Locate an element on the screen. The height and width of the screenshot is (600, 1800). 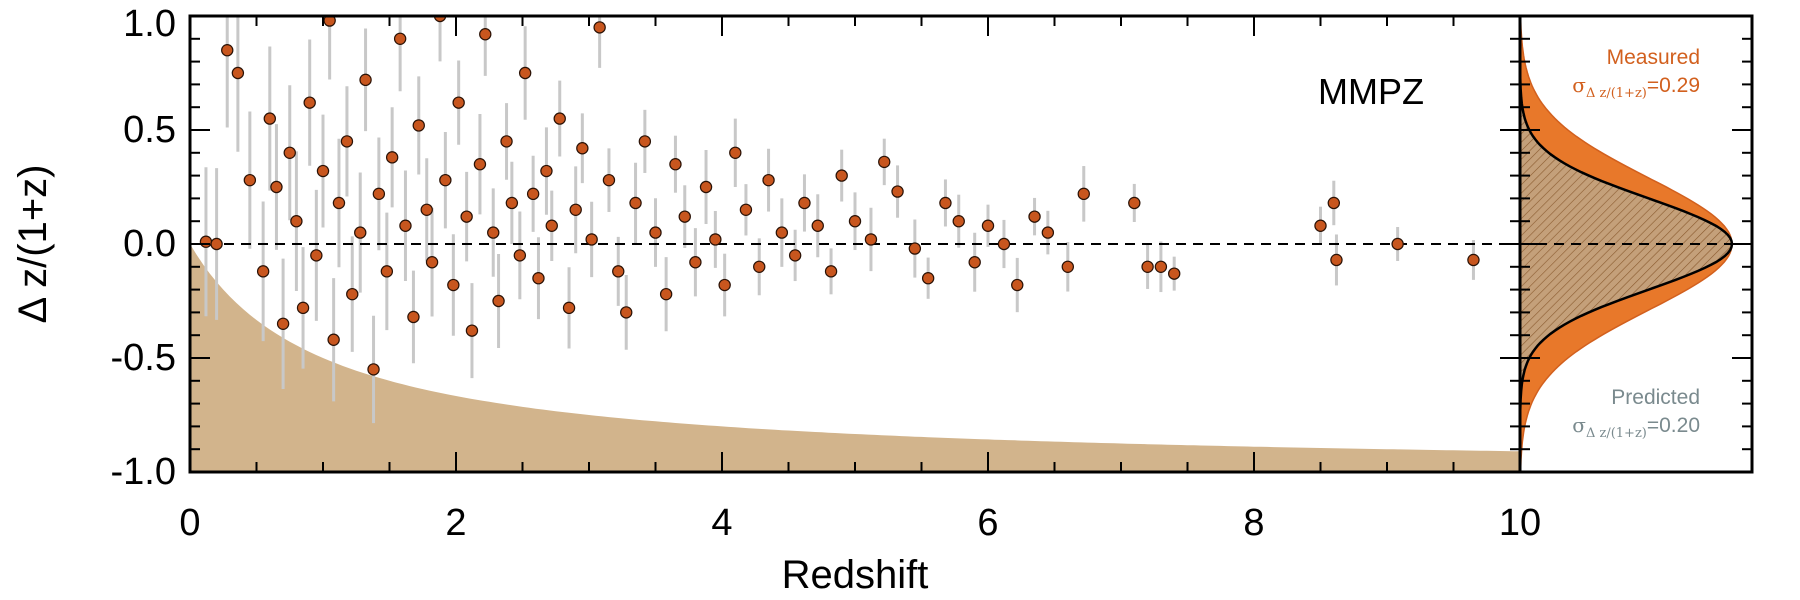
measured-sigma: σΔ z/(1+z)=0.29 is located at coordinates (1636, 87).